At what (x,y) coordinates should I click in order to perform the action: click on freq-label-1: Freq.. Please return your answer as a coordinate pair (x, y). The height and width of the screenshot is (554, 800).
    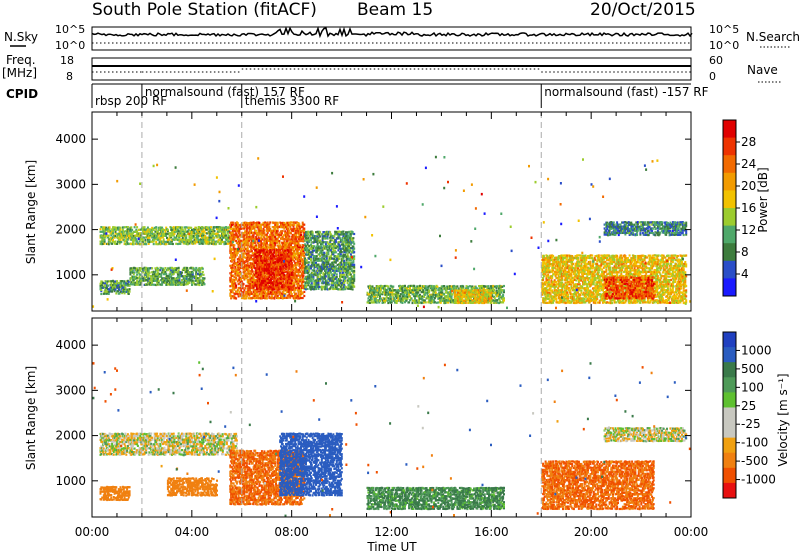
    Looking at the image, I should click on (21, 60).